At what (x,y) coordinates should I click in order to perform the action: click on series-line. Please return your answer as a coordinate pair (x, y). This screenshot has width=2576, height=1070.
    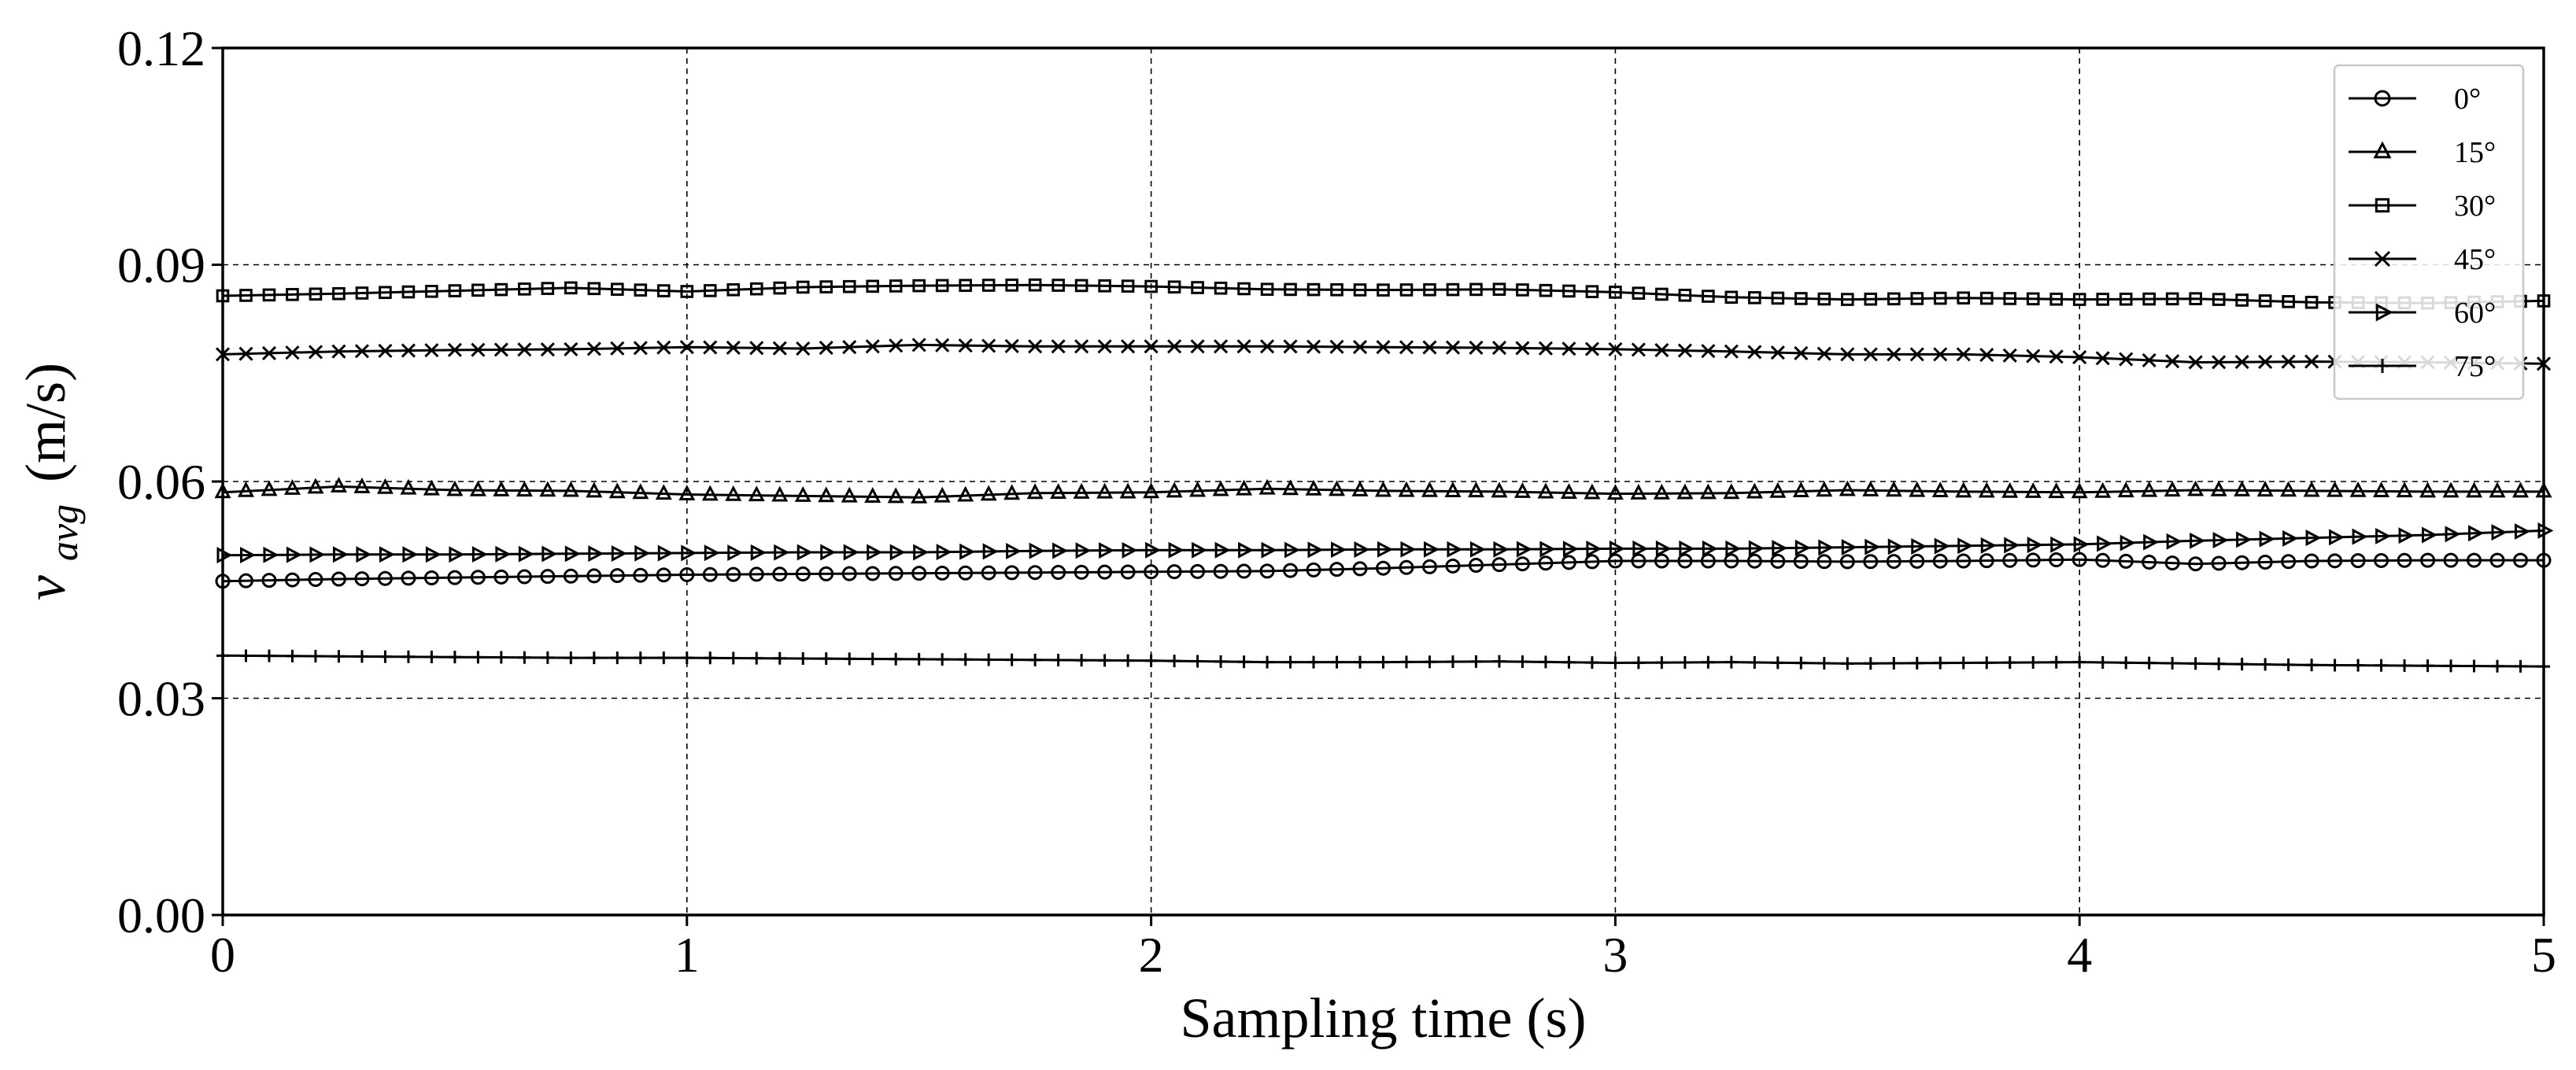
    Looking at the image, I should click on (1383, 293).